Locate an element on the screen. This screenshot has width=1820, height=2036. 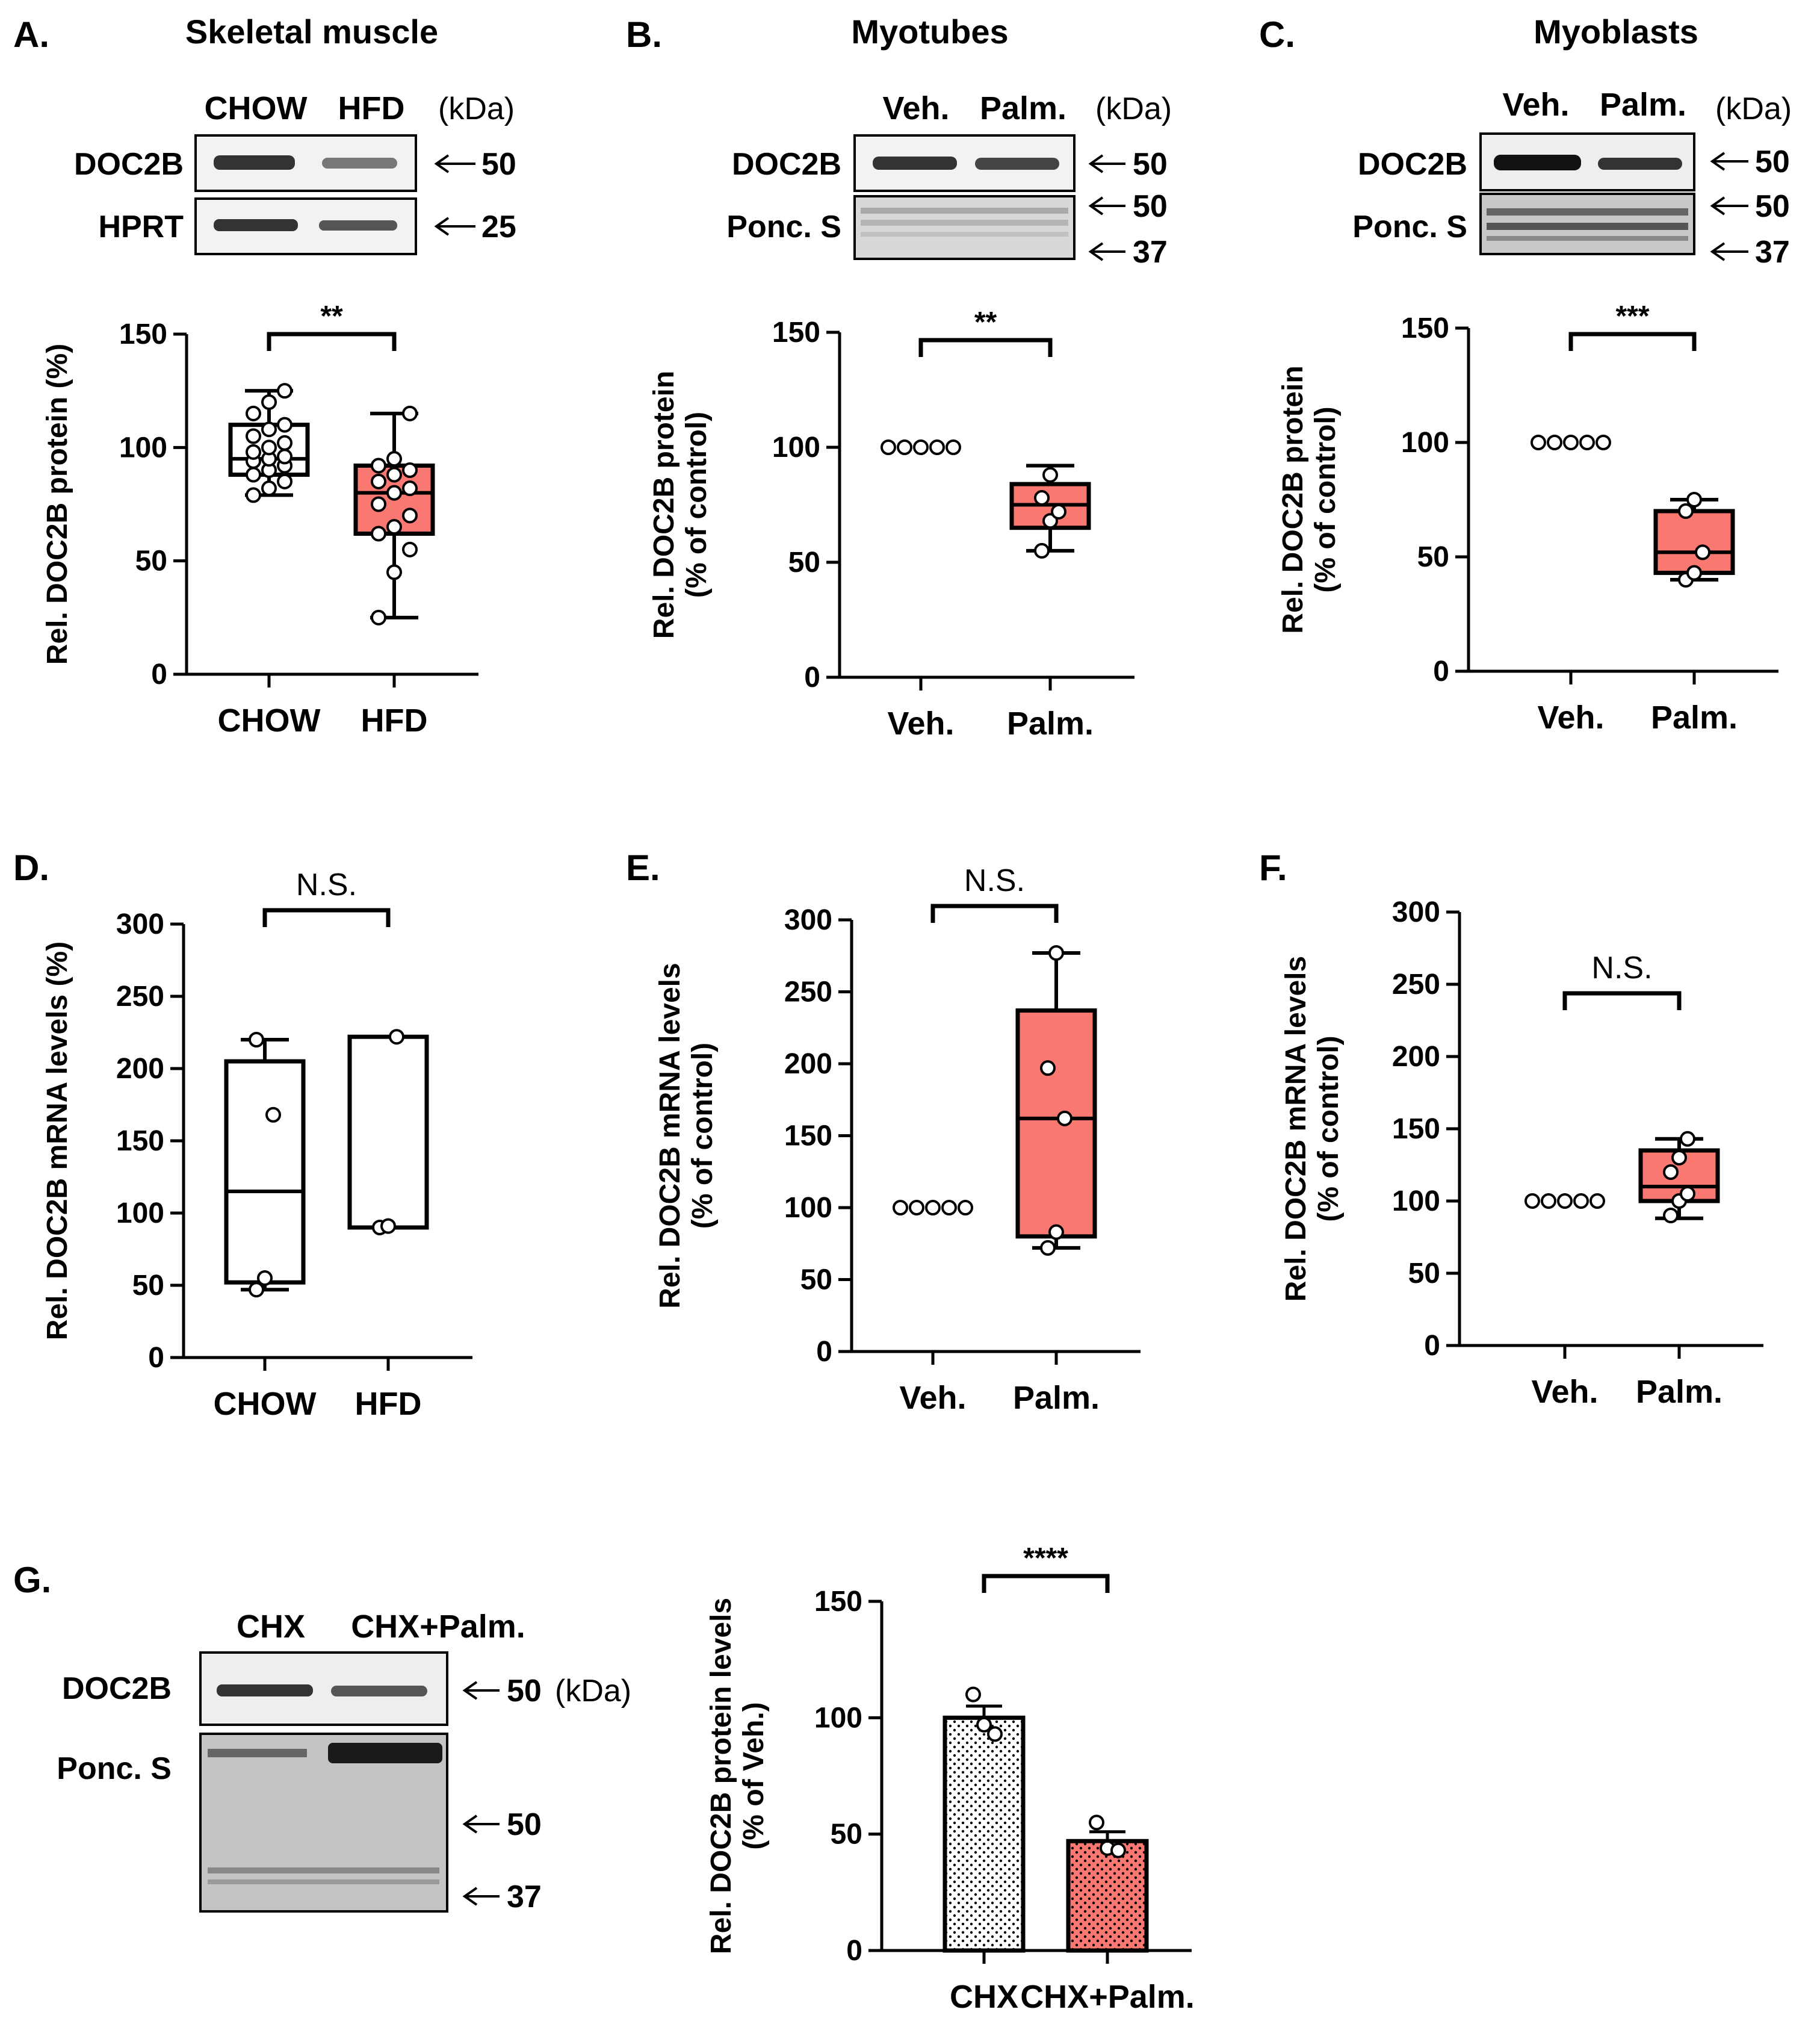
blot-g-row-2-label: Ponc. S is located at coordinates (114, 1768).